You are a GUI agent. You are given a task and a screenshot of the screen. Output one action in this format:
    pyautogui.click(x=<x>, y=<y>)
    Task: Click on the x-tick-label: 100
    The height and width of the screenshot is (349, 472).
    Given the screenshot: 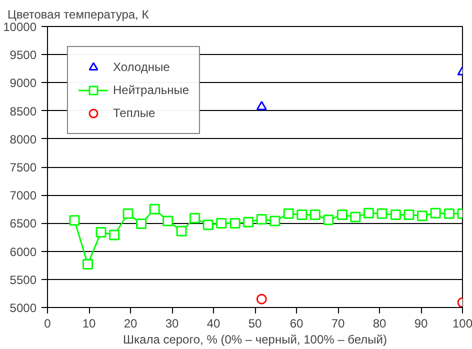 What is the action you would take?
    pyautogui.click(x=462, y=323)
    